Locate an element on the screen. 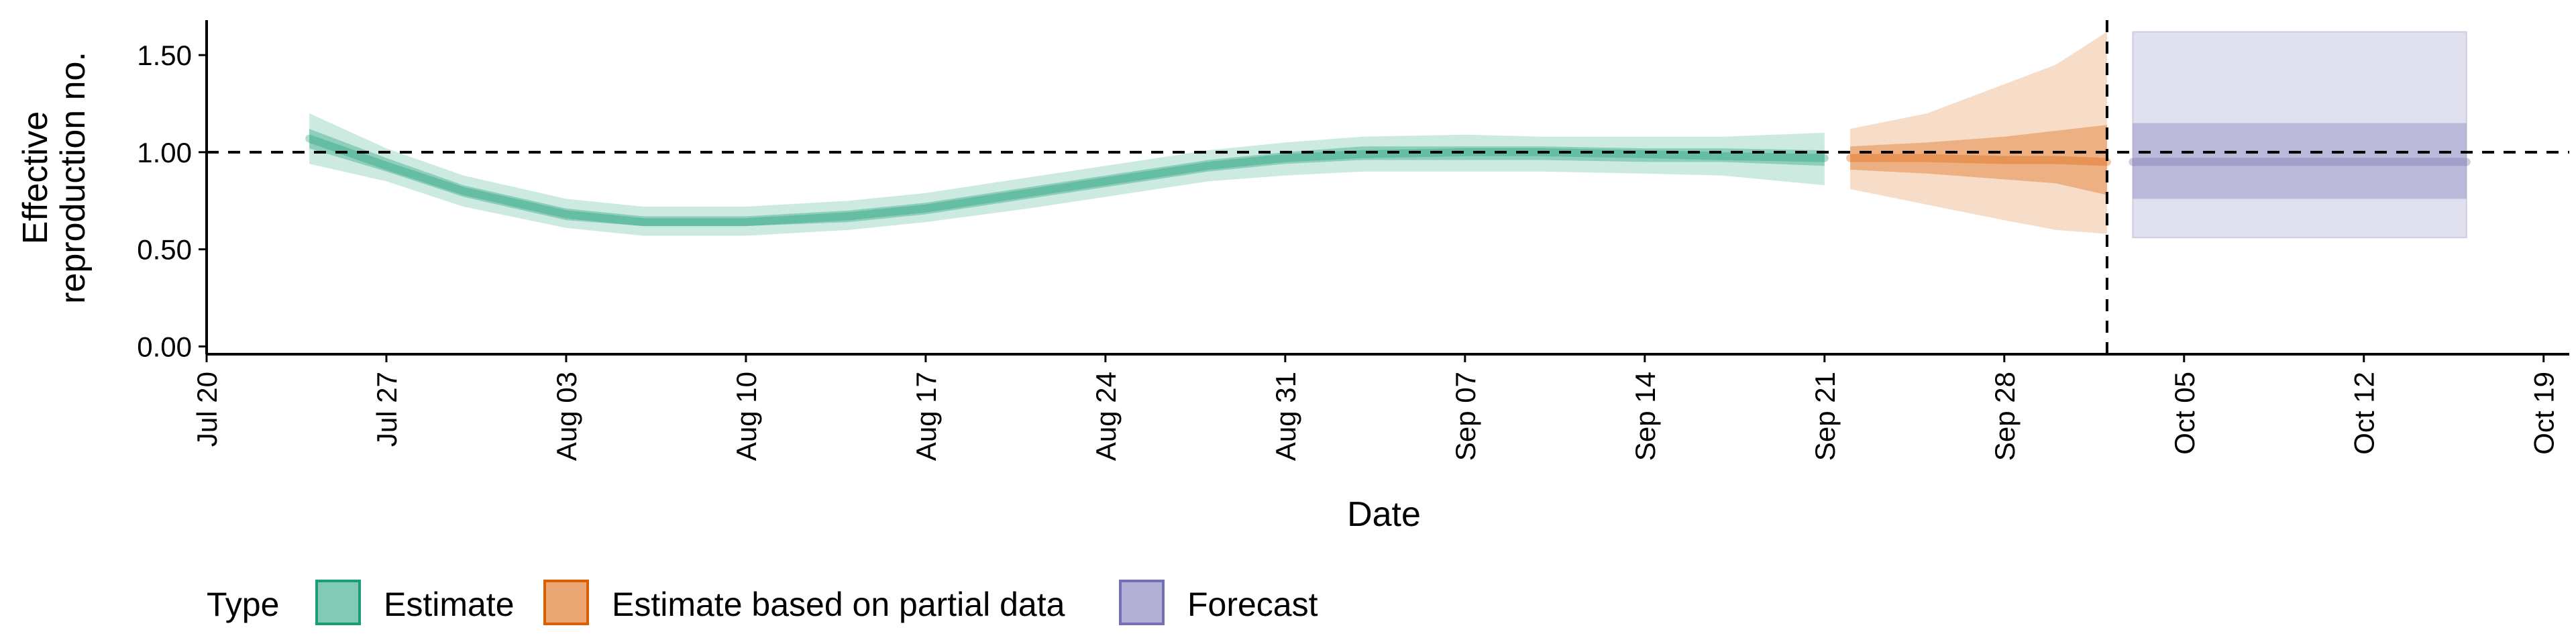  x-tick-label: Sep 14 is located at coordinates (1645, 416).